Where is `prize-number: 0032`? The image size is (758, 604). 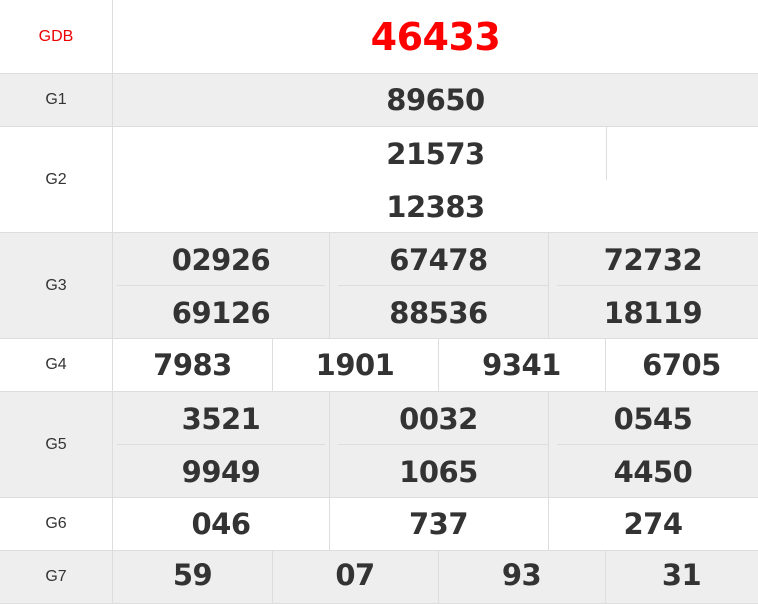
prize-number: 0032 is located at coordinates (438, 418).